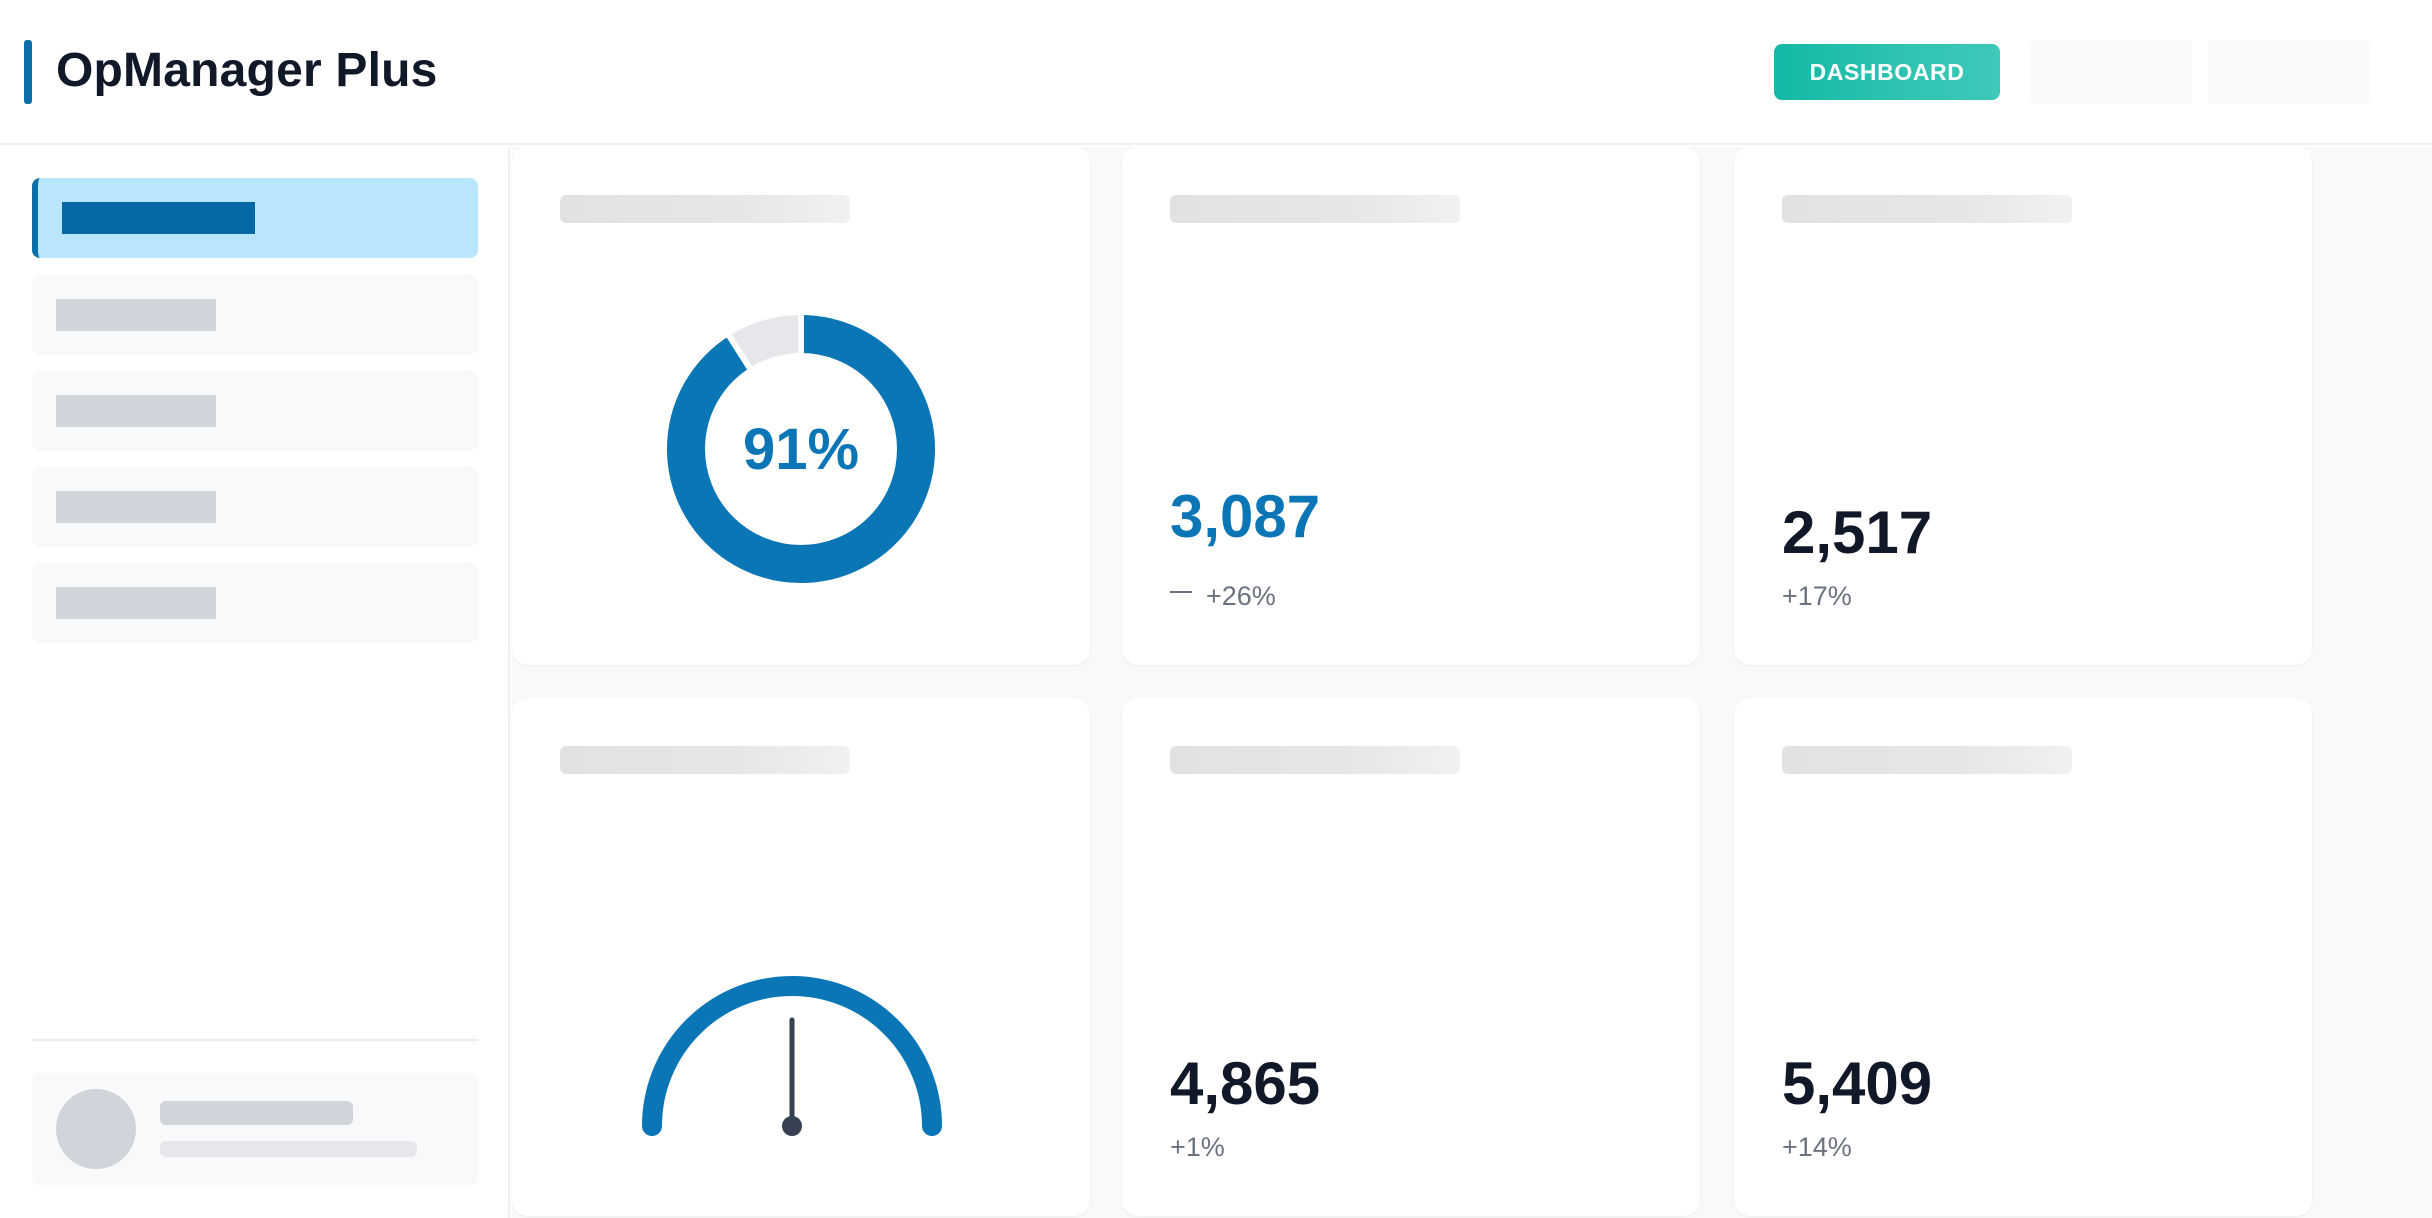 The width and height of the screenshot is (2432, 1218). I want to click on sidebar-divider, so click(255, 1040).